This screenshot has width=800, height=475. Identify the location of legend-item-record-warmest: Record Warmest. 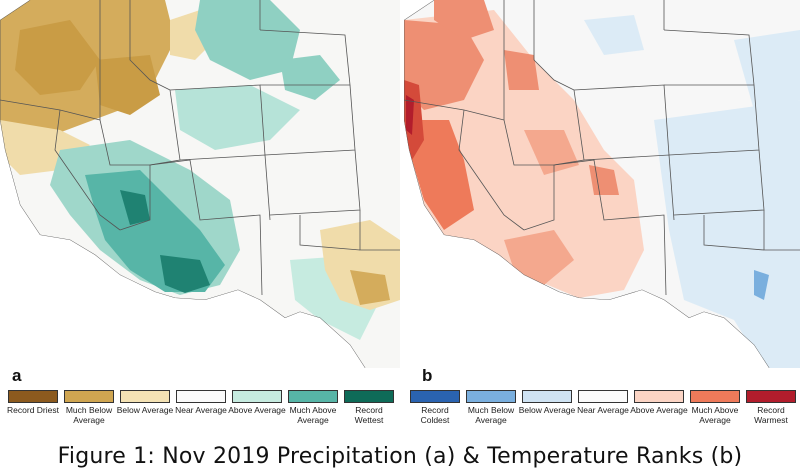
(772, 415).